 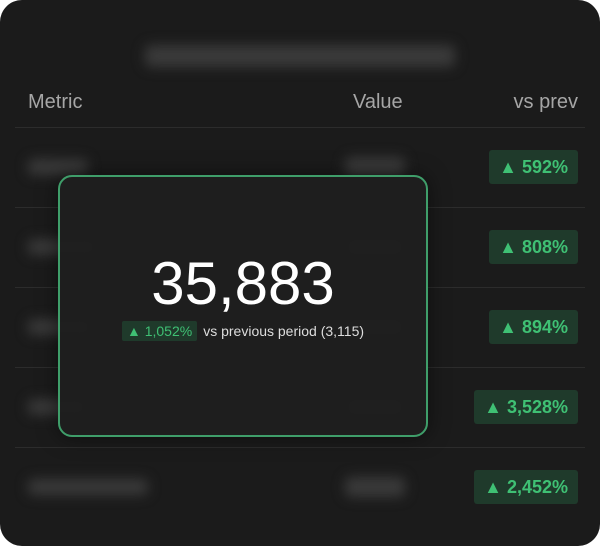 I want to click on popup-value: 35,883, so click(x=243, y=283).